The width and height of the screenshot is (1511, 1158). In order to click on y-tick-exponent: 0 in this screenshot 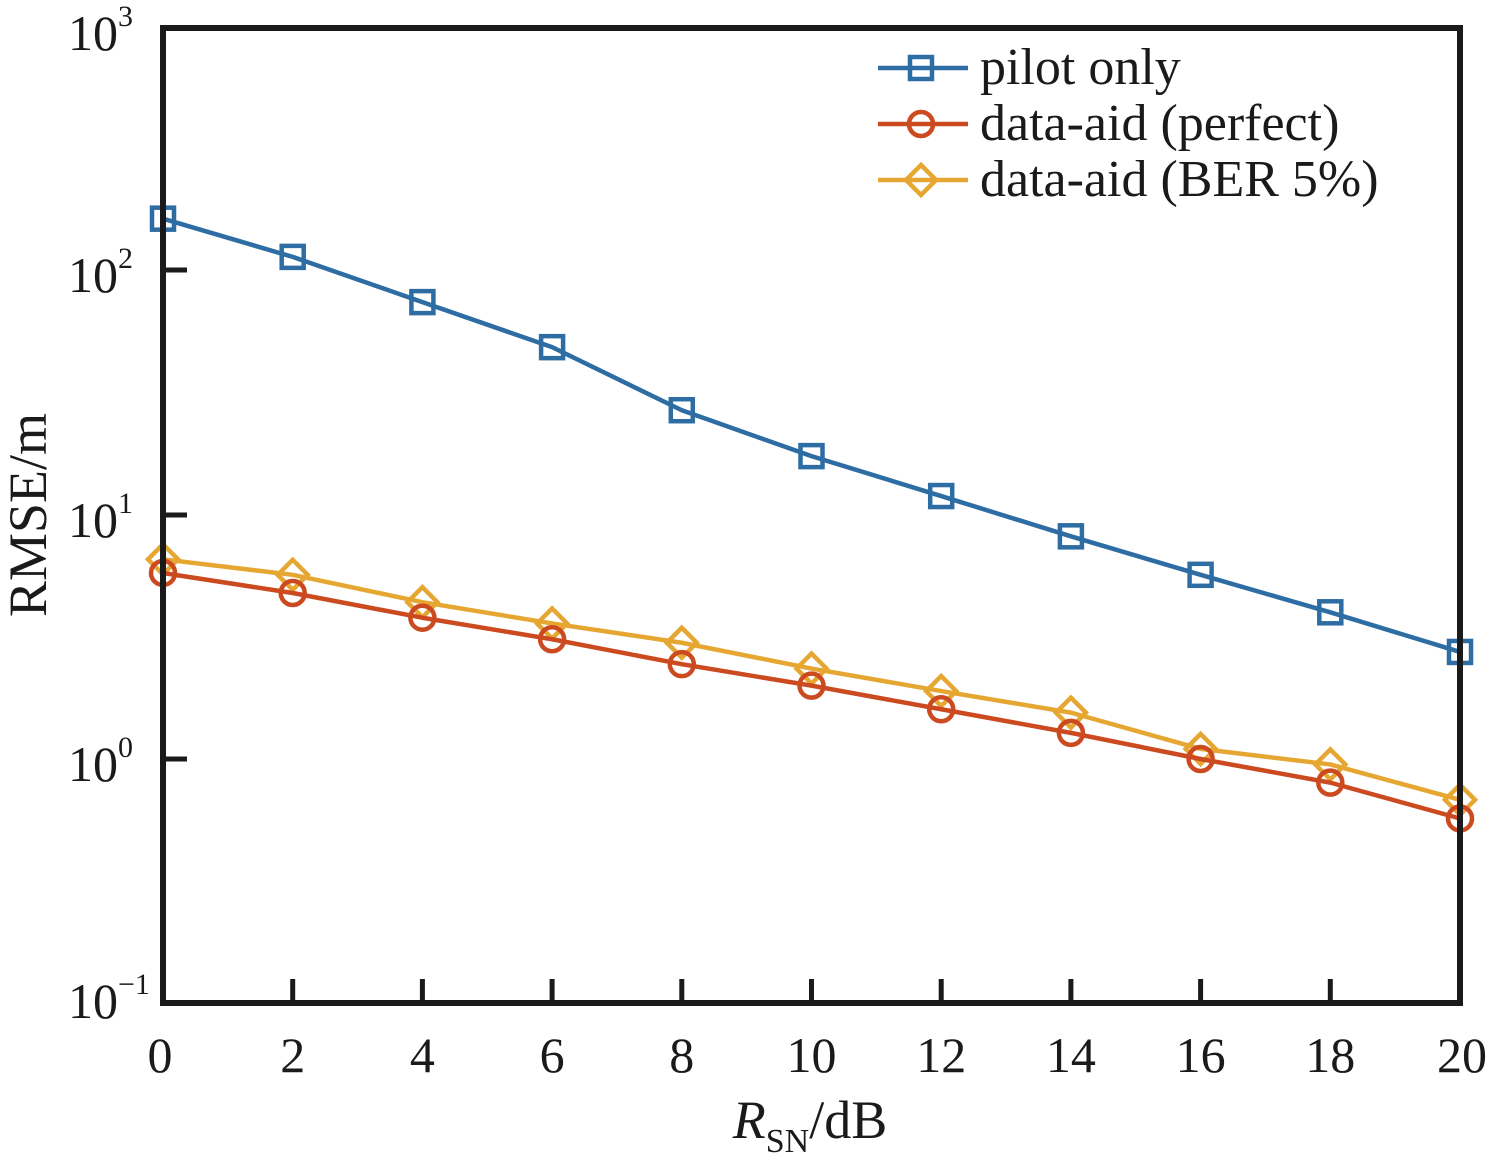, I will do `click(125, 747)`.